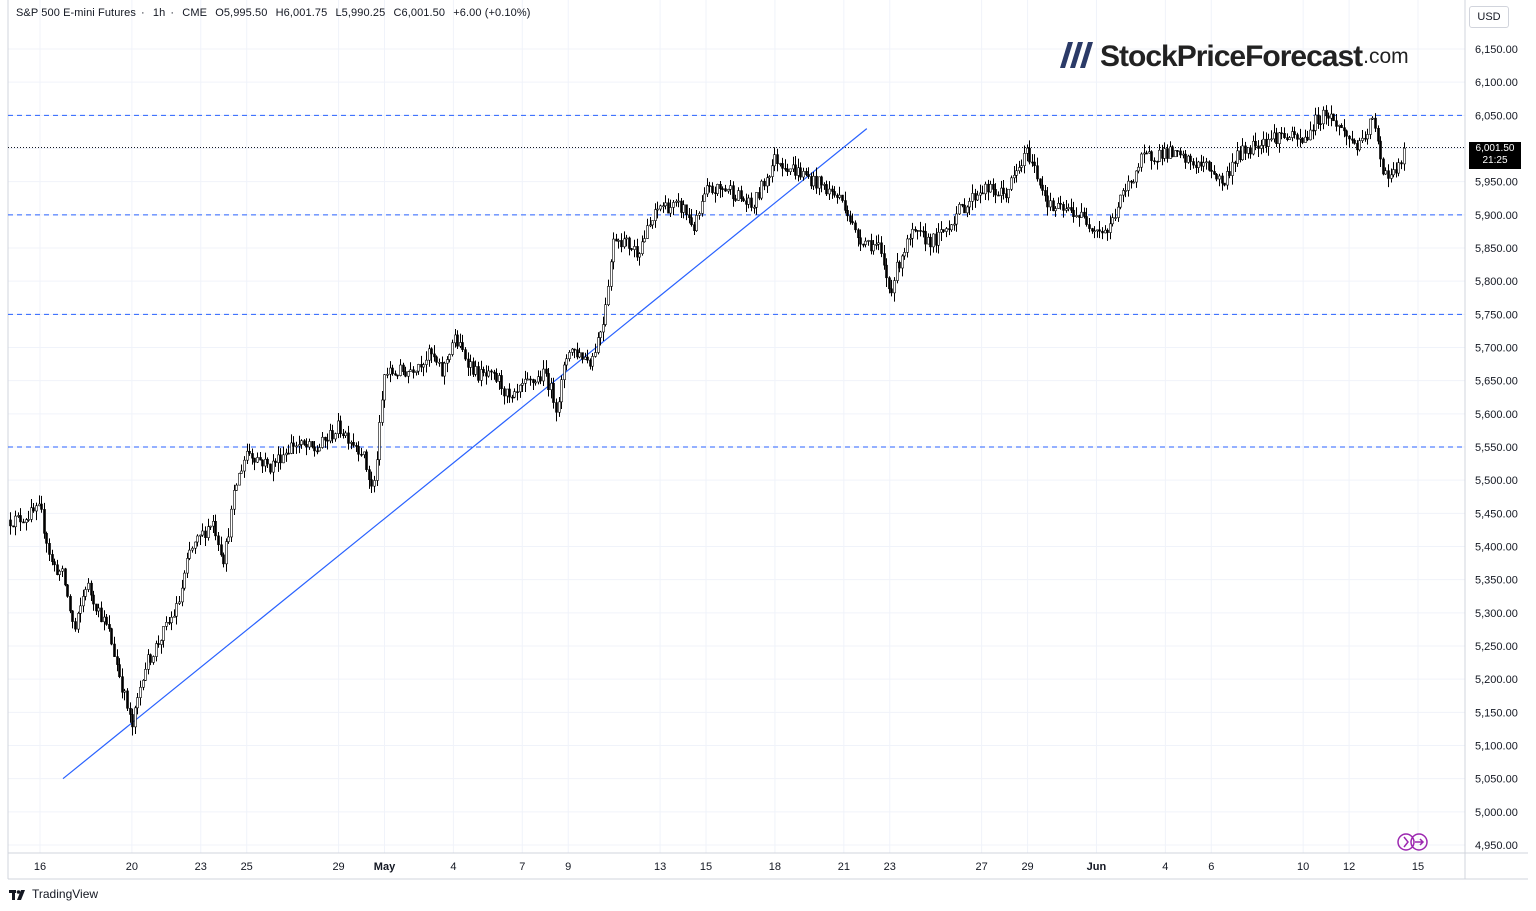  Describe the element at coordinates (1413, 844) in the screenshot. I see `compare-icon` at that location.